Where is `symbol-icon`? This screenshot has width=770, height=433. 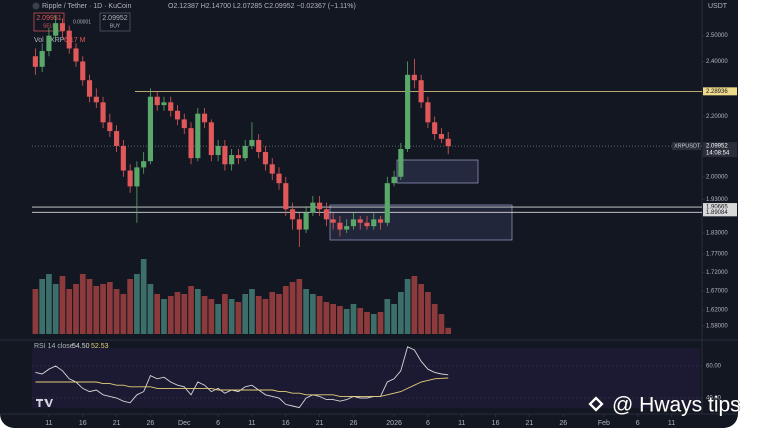
symbol-icon is located at coordinates (36, 6).